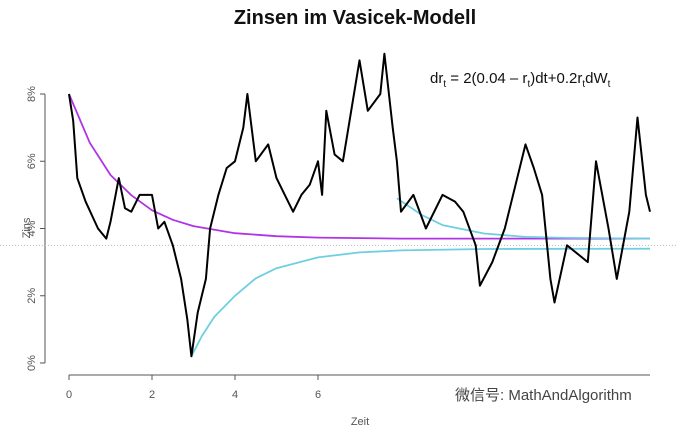 This screenshot has width=676, height=428. I want to click on equation-part: dr, so click(436, 78).